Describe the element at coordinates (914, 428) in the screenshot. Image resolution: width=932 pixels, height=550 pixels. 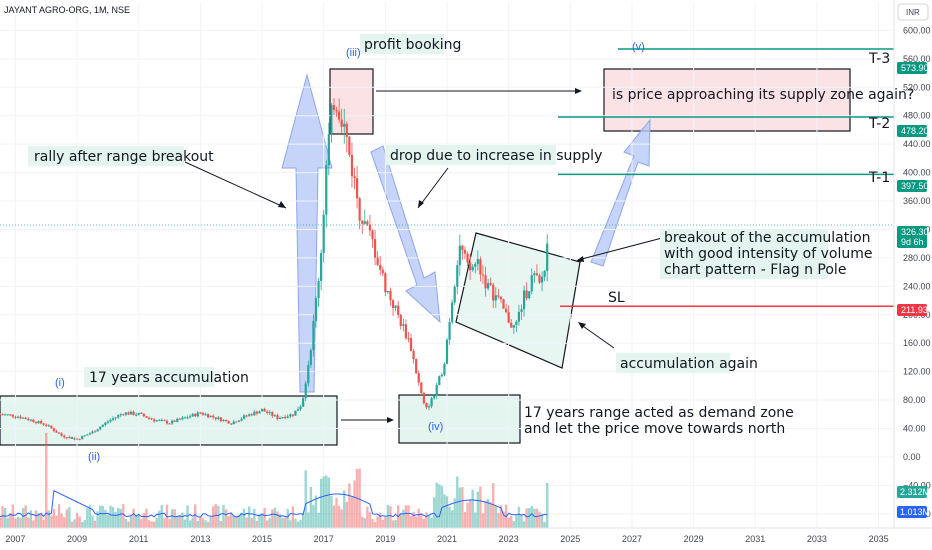
I see `y-tick-label: 40.00` at that location.